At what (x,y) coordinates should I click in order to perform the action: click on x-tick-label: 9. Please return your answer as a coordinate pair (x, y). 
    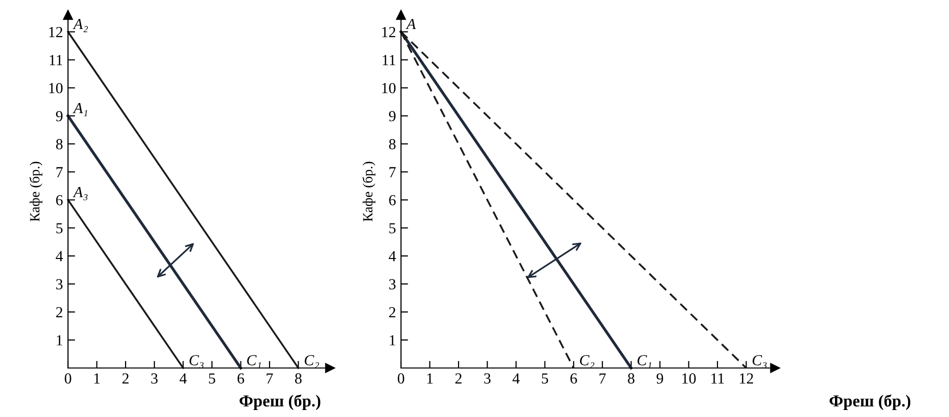
    Looking at the image, I should click on (660, 378).